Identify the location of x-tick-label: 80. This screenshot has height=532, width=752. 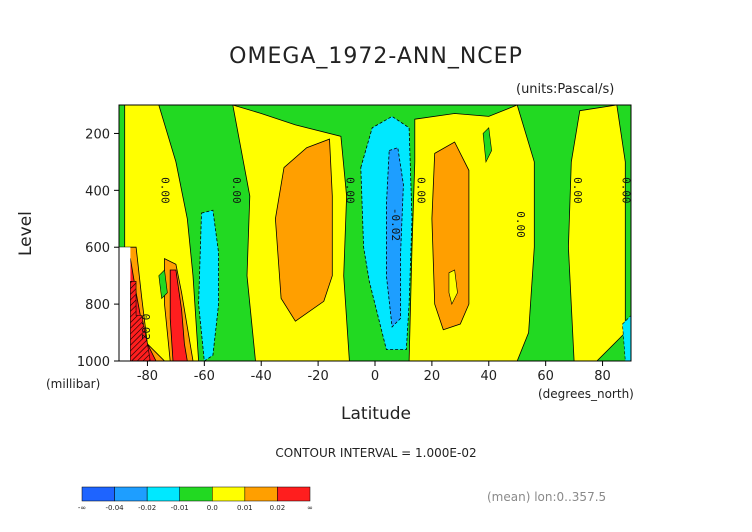
(602, 376).